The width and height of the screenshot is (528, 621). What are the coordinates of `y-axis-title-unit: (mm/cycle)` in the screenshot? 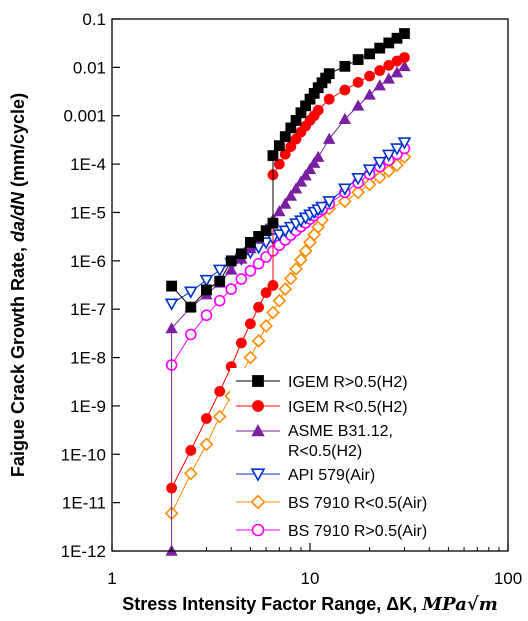 It's located at (18, 142).